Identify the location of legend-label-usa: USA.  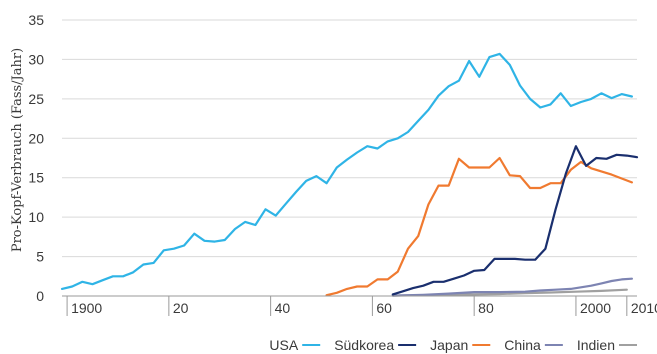
(283, 345).